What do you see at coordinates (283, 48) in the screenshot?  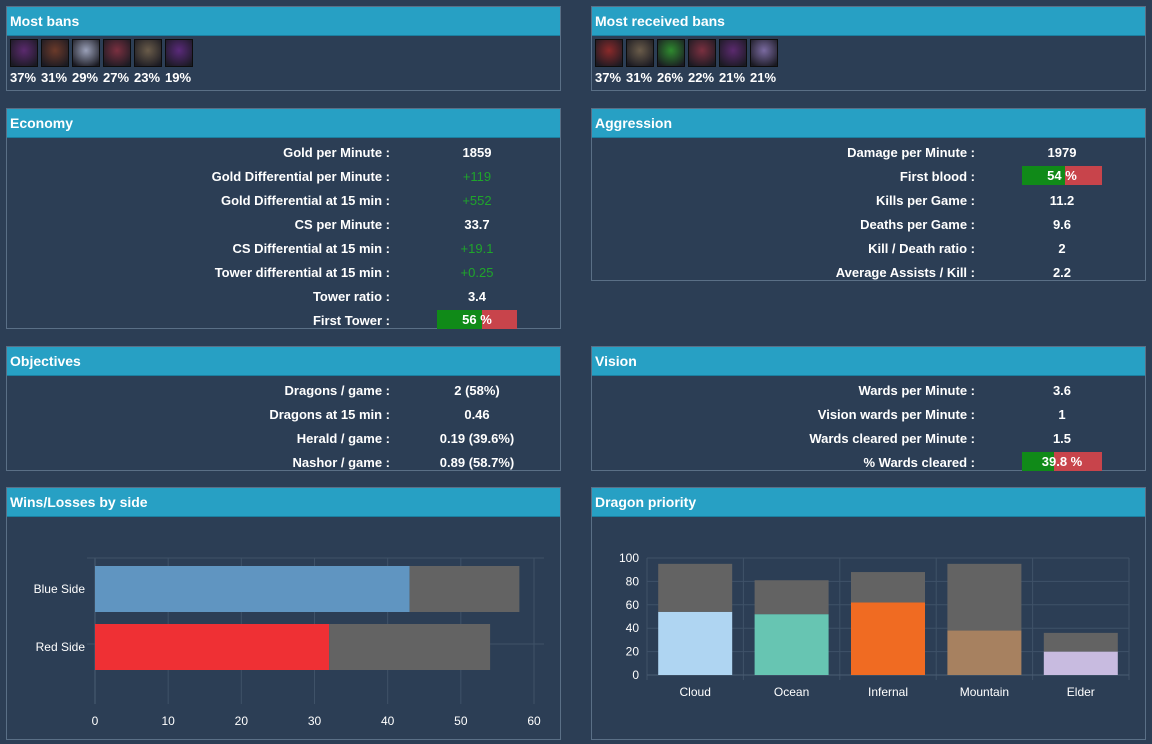 I see `most-bans-panel: Most bans 37% 31% 29% 27% 23% 19%` at bounding box center [283, 48].